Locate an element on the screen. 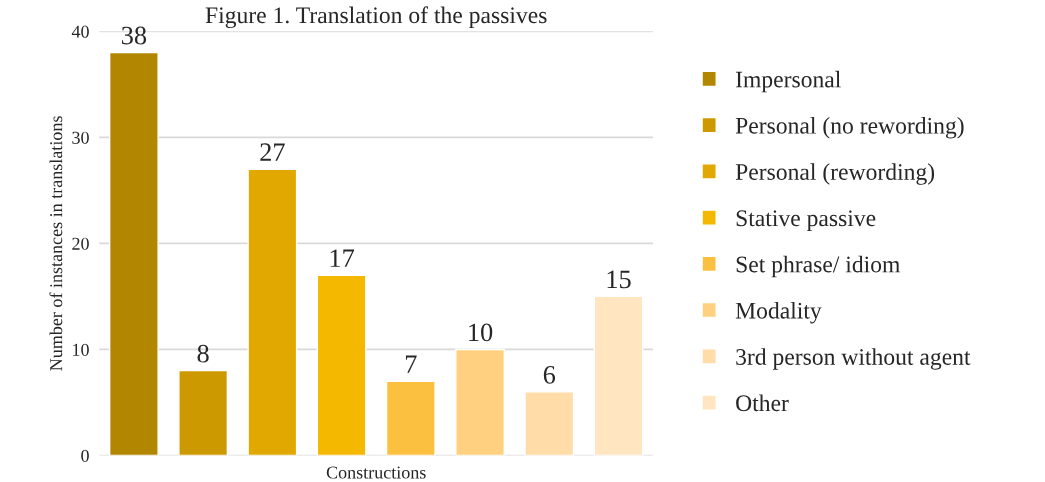  data-label: 17 is located at coordinates (342, 258).